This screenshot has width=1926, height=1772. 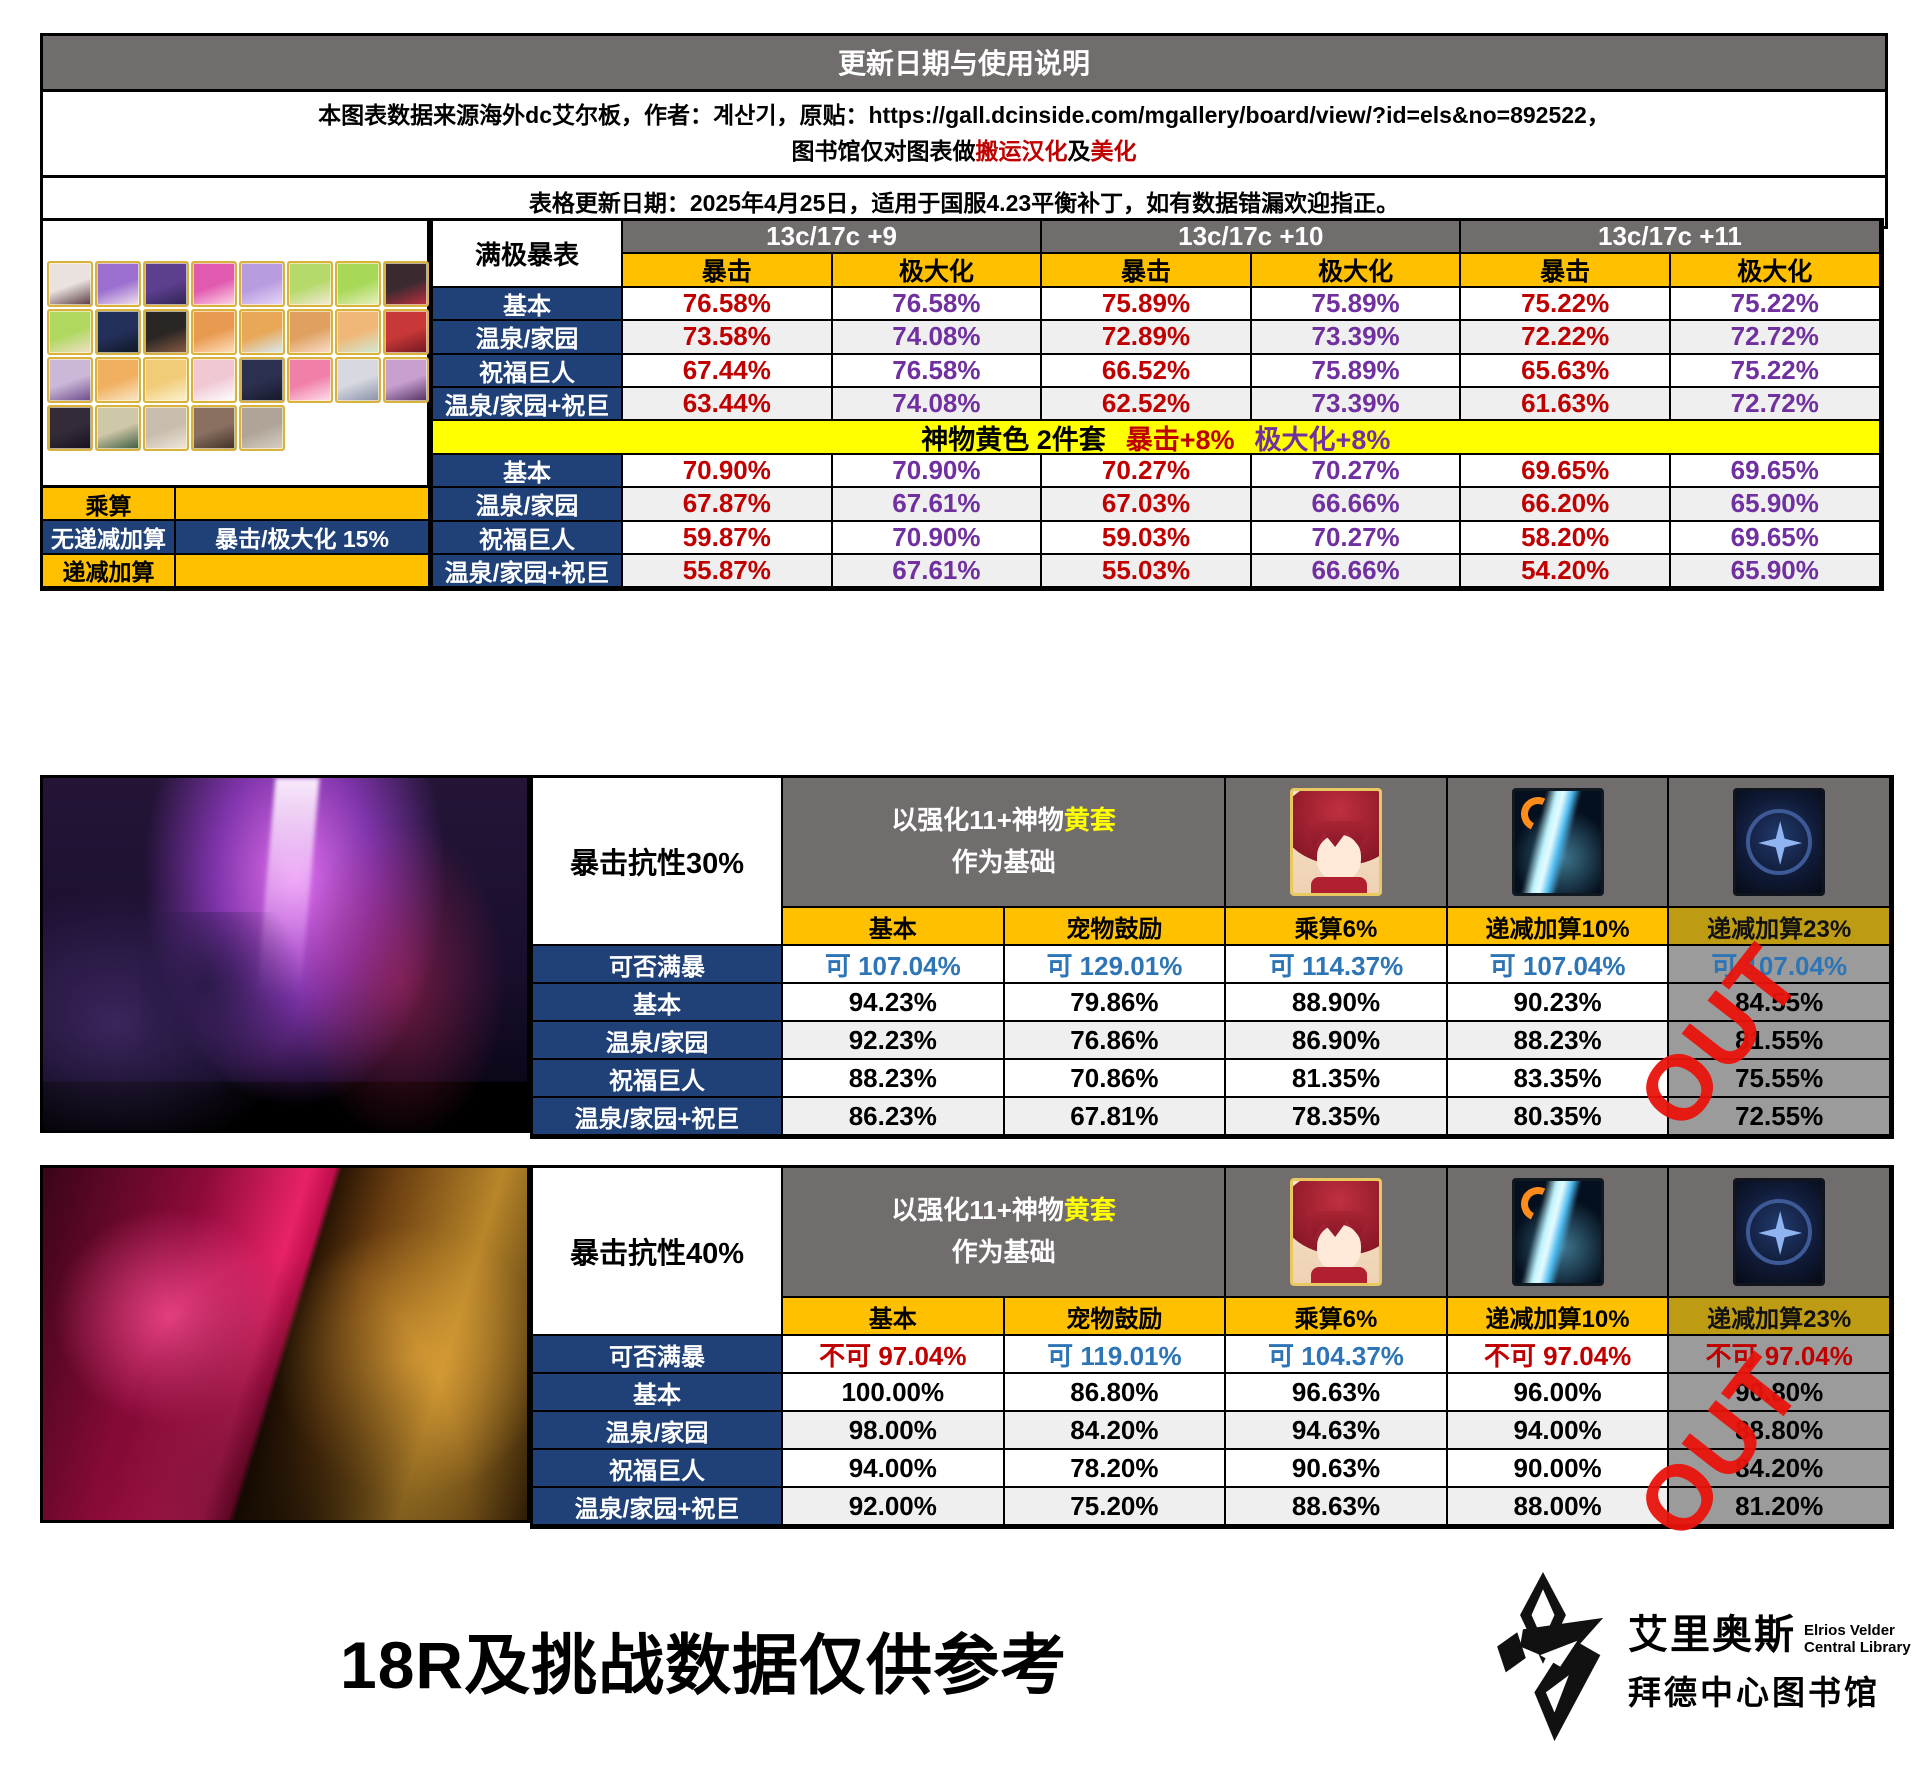 I want to click on table-value: 83.35%, so click(x=1558, y=1079).